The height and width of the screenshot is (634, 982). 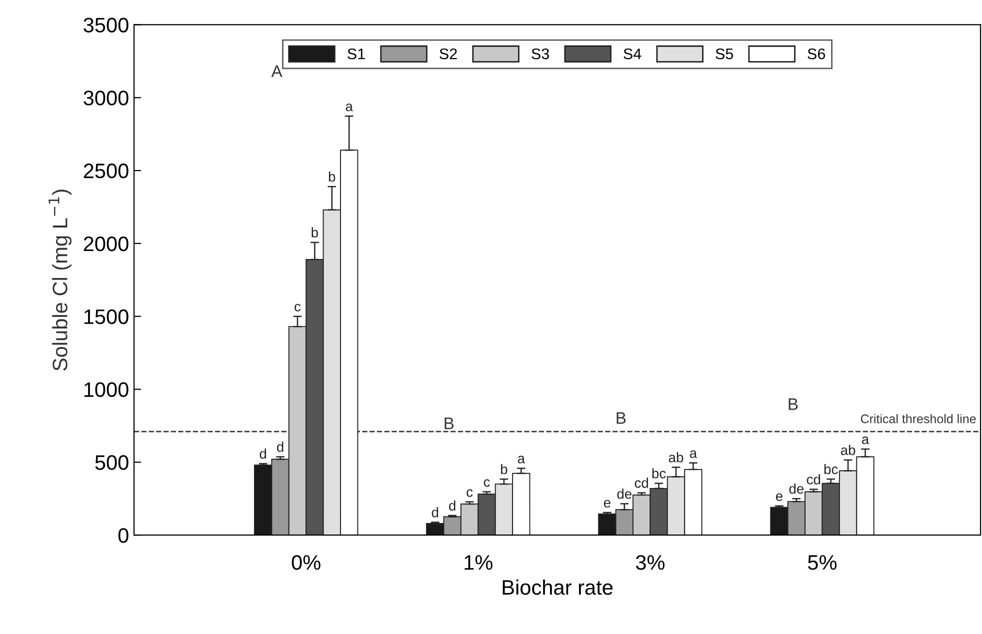 I want to click on y-tick-label: 1500, so click(x=106, y=316).